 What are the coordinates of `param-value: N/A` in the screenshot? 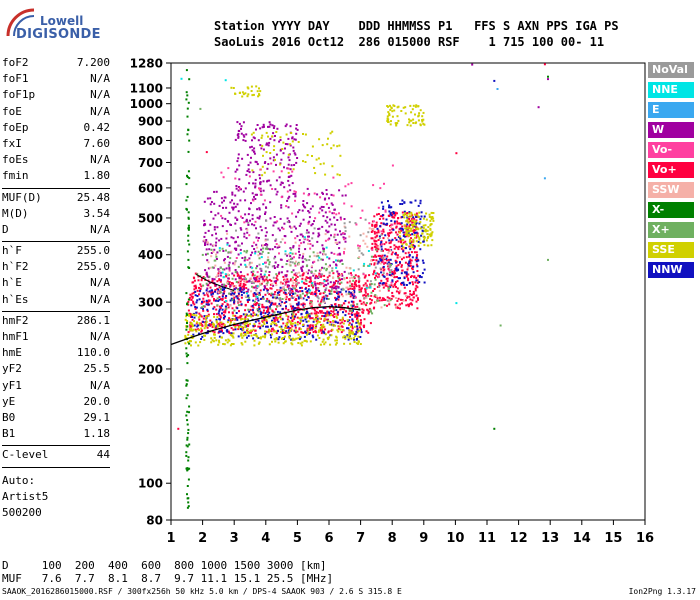 It's located at (100, 160).